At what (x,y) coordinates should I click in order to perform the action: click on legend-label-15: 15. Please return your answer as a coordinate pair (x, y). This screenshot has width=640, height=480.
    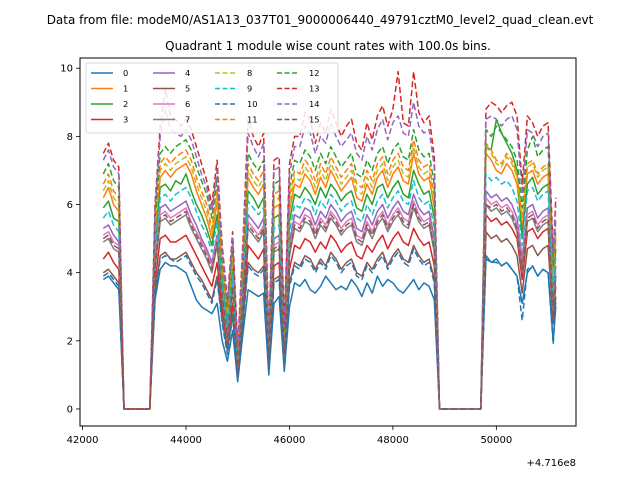
    Looking at the image, I should click on (314, 120).